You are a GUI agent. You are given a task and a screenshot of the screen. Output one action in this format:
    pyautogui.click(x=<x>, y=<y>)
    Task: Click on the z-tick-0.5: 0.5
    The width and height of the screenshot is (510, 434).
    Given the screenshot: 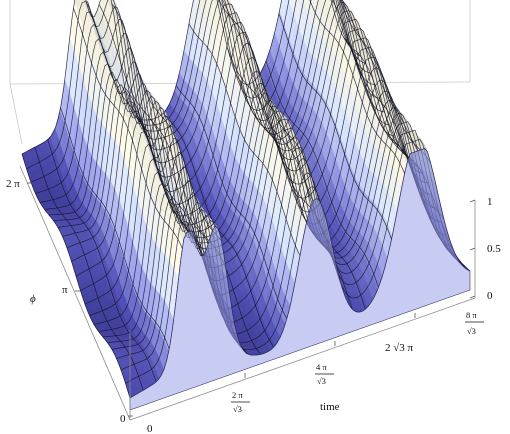 What is the action you would take?
    pyautogui.click(x=494, y=249)
    